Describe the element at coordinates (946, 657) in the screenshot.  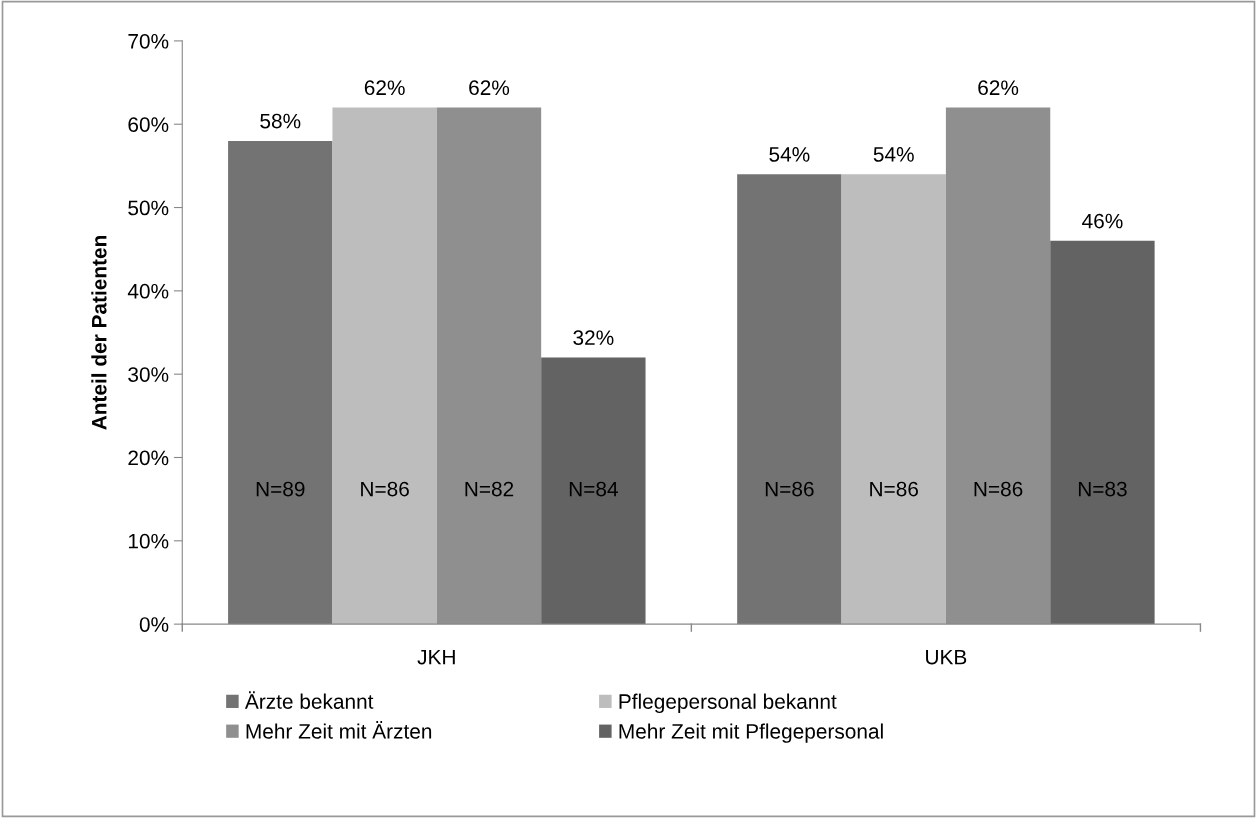
I see `x-tick-label: UKB` at that location.